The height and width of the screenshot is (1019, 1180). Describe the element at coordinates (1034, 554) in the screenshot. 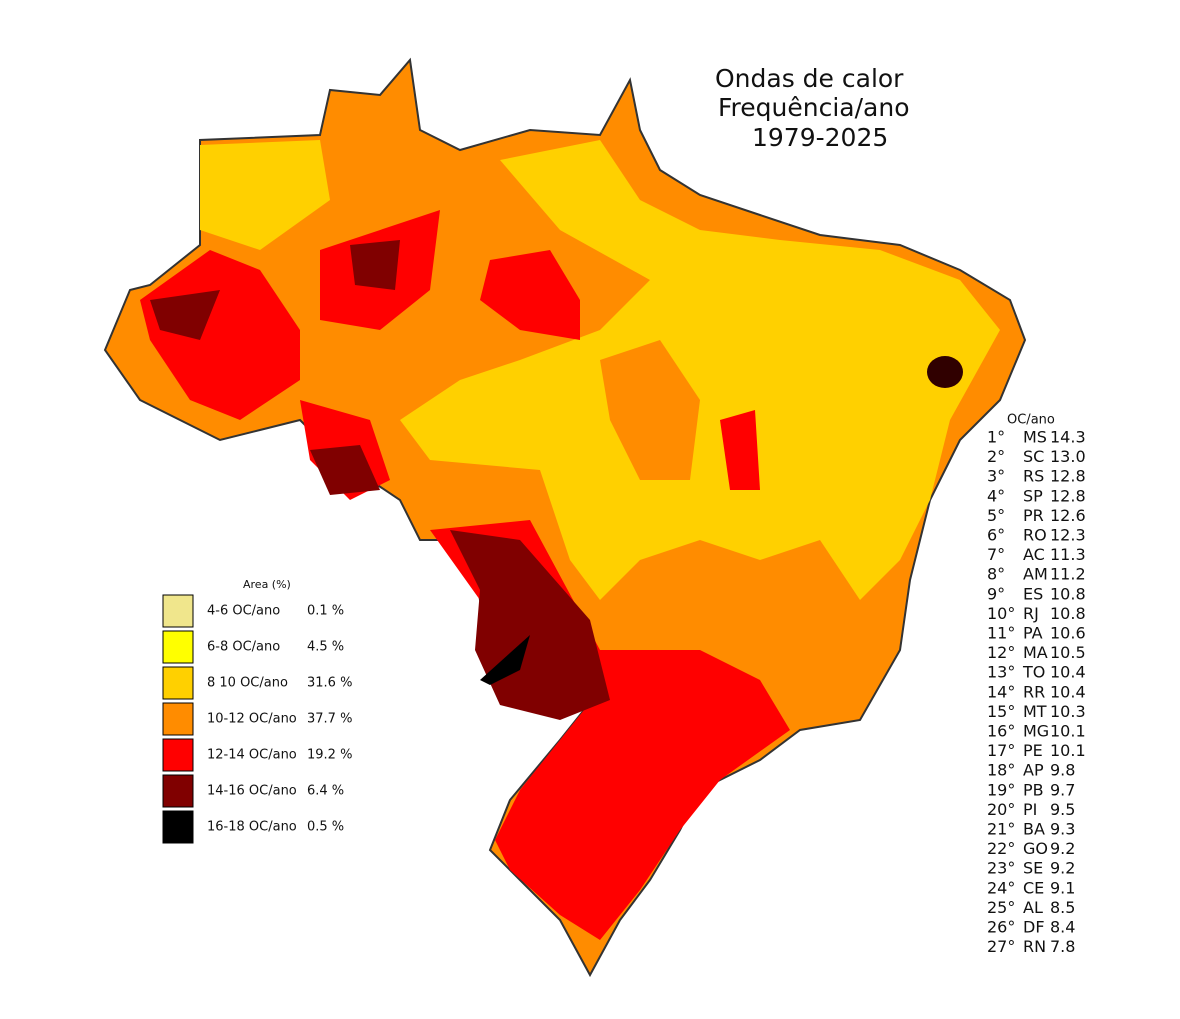

I see `state: AC` at that location.